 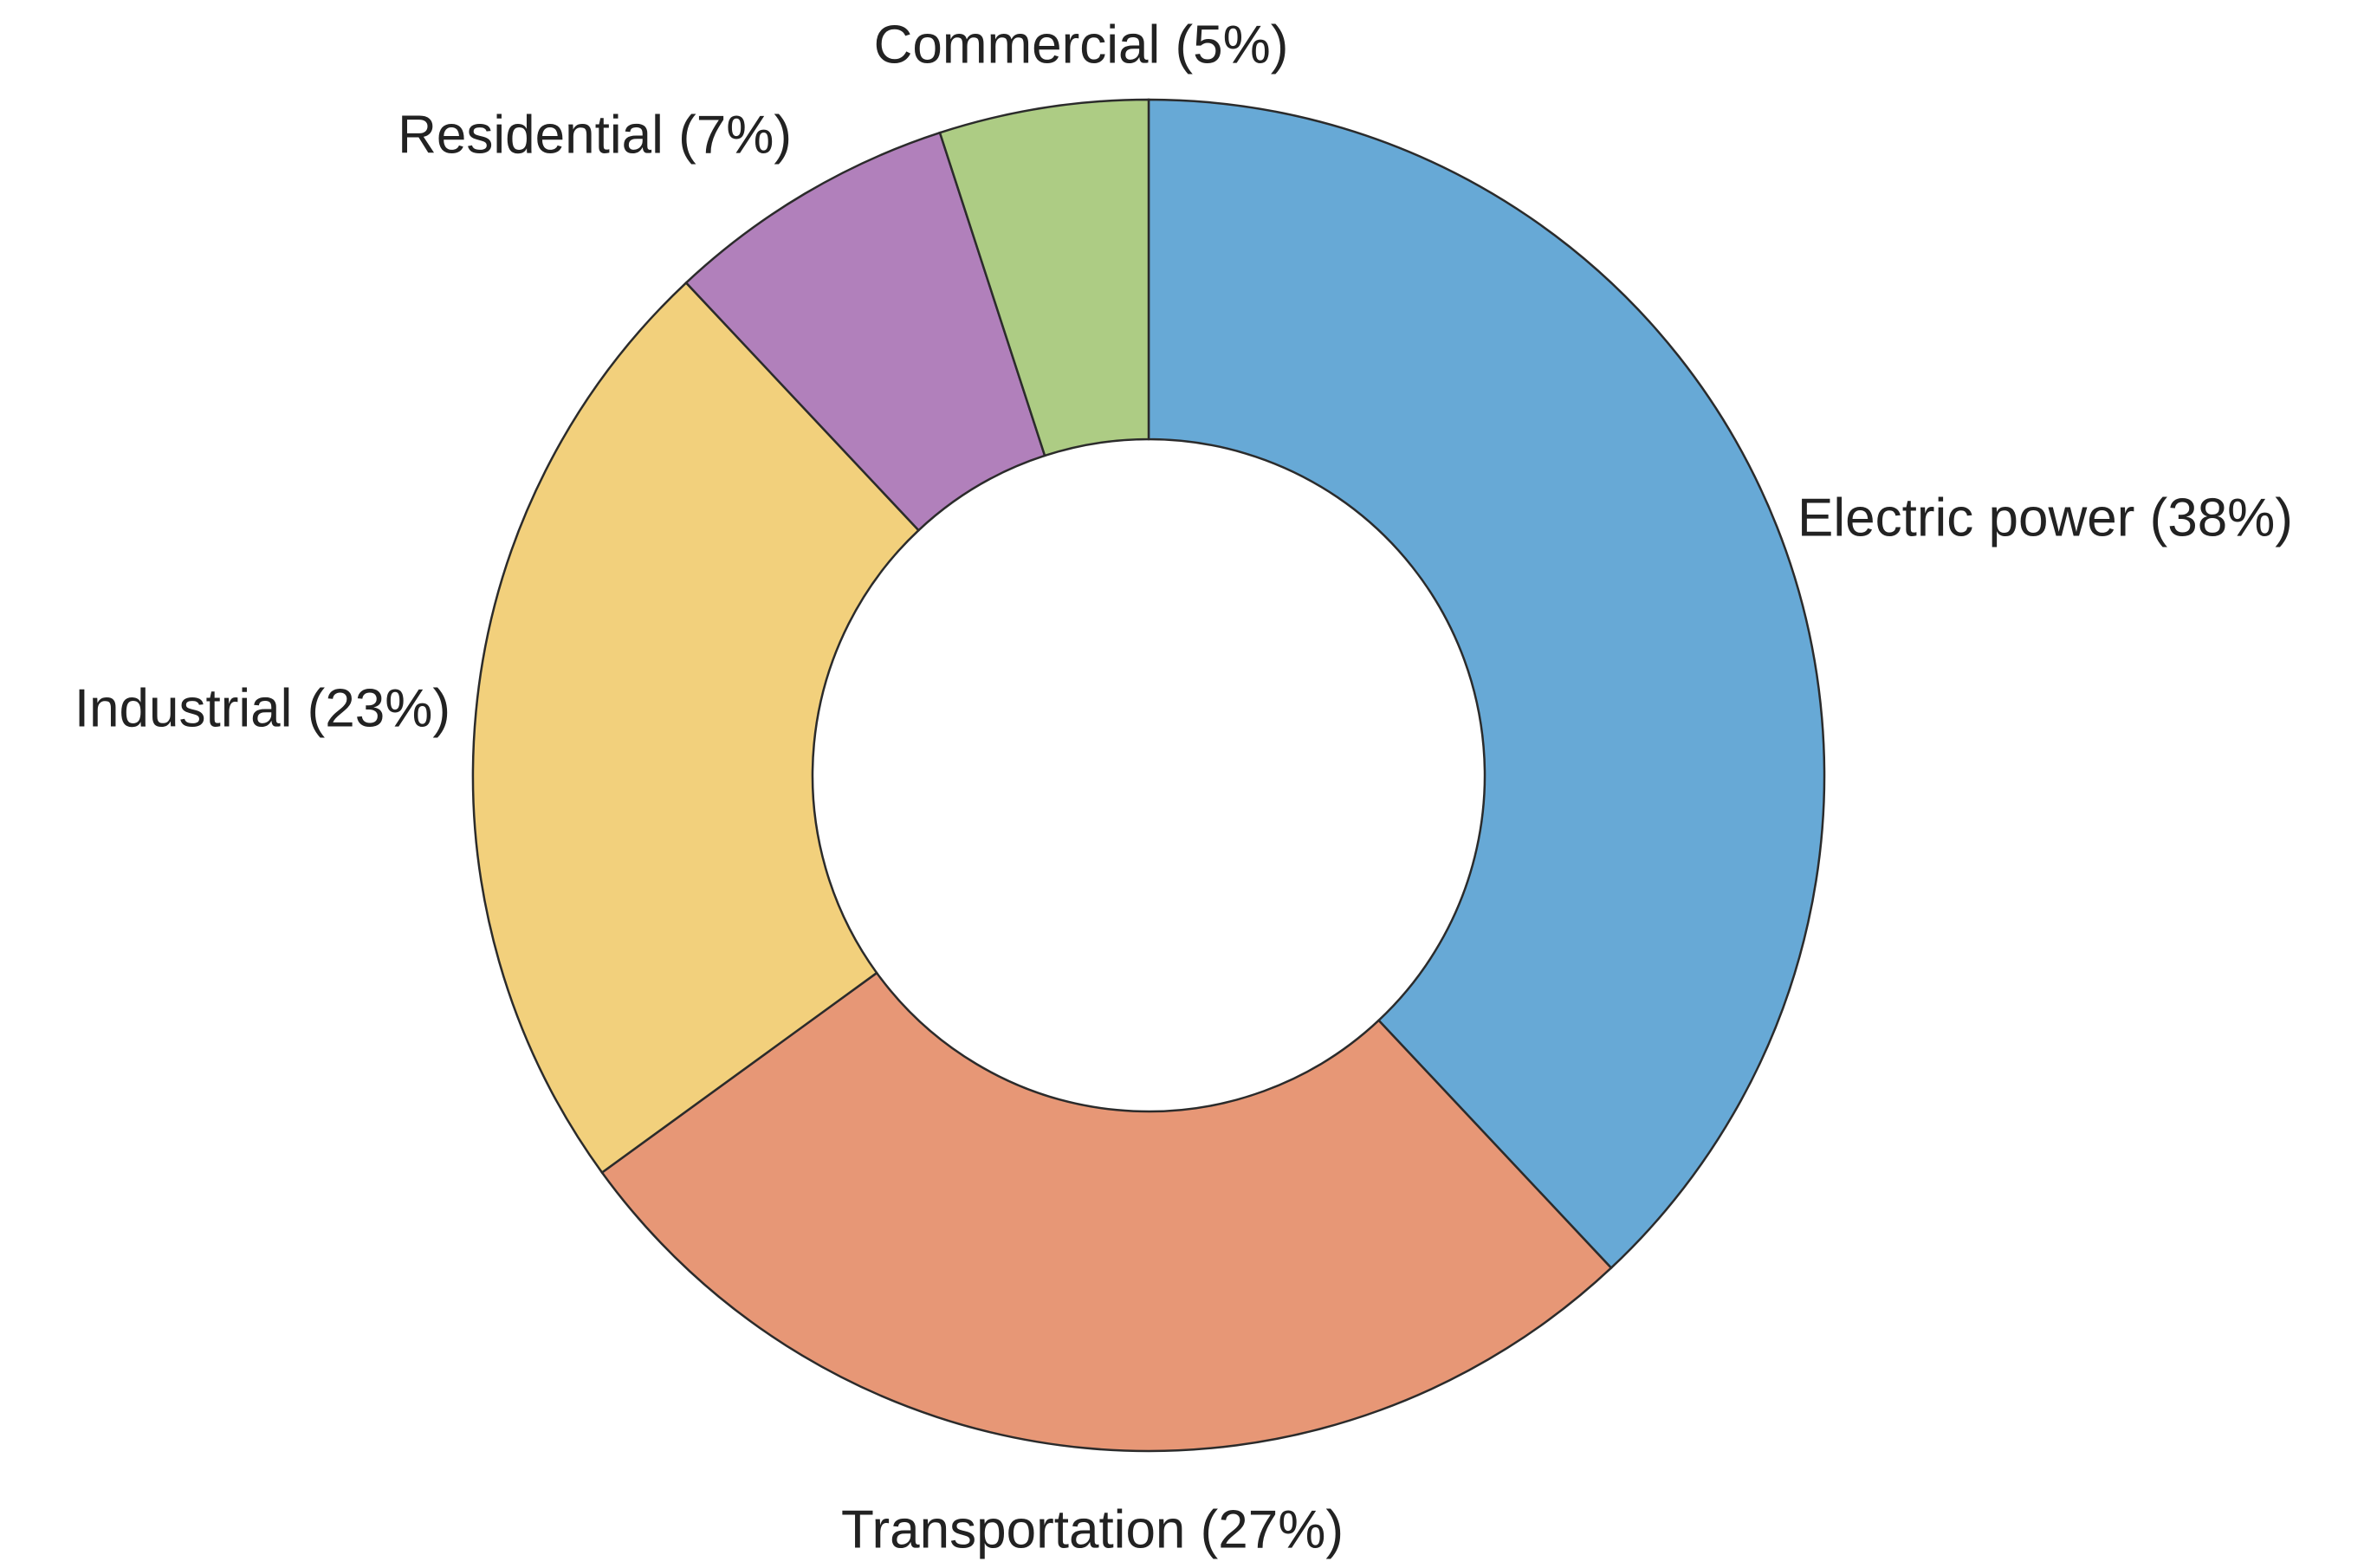 What do you see at coordinates (696, 728) in the screenshot?
I see `slice-industrial` at bounding box center [696, 728].